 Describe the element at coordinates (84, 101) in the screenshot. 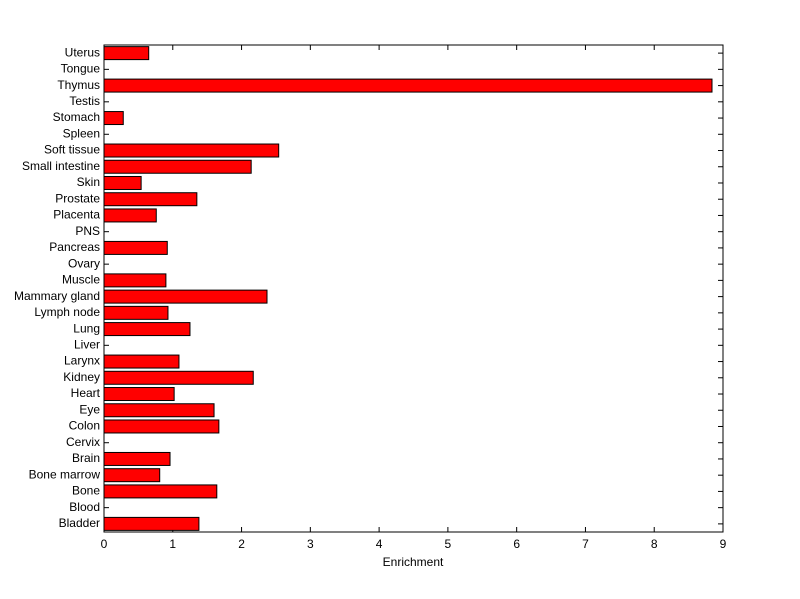

I see `y-tick-label: Testis` at that location.